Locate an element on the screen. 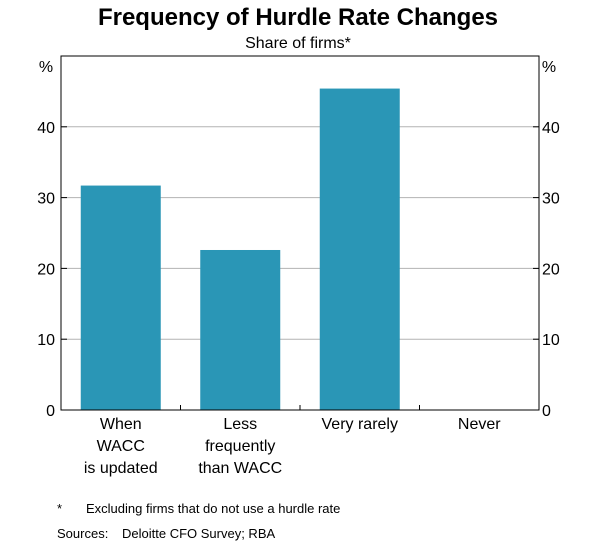 This screenshot has height=543, width=597. category-label-line: Very rarely is located at coordinates (360, 424).